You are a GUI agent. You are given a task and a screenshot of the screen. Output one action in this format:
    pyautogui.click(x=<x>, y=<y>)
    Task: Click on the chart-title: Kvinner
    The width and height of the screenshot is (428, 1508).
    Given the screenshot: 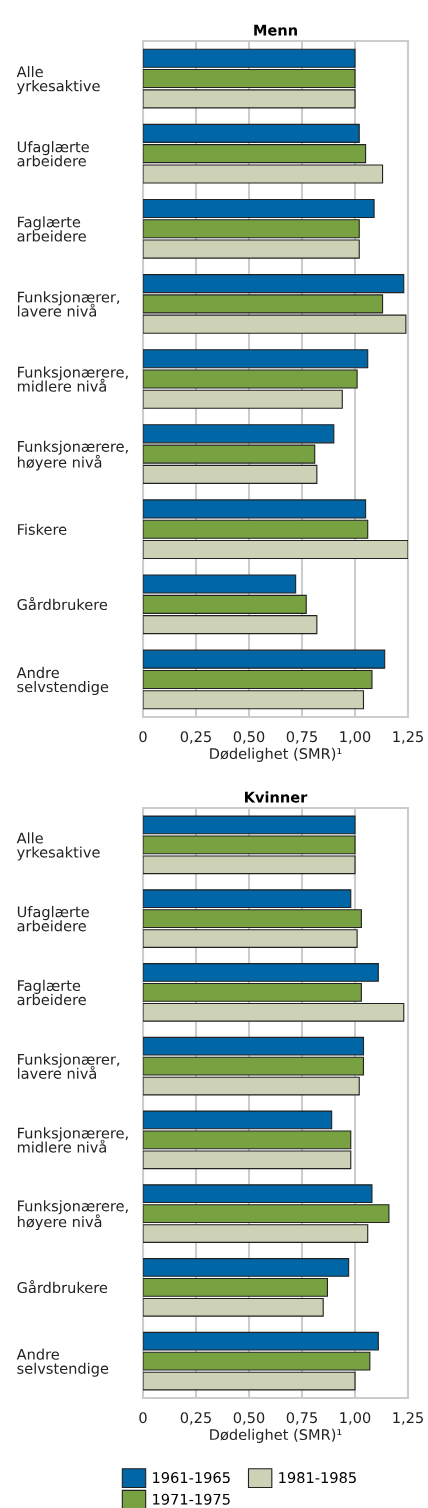 What is the action you would take?
    pyautogui.click(x=276, y=797)
    